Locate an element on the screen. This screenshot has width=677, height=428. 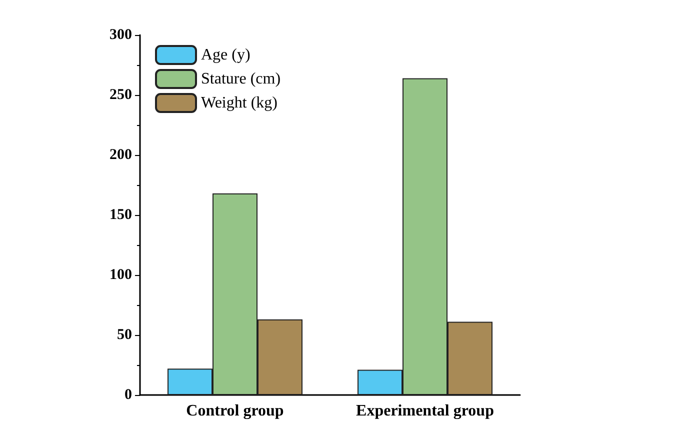
y-tick-label: 100 is located at coordinates (121, 275).